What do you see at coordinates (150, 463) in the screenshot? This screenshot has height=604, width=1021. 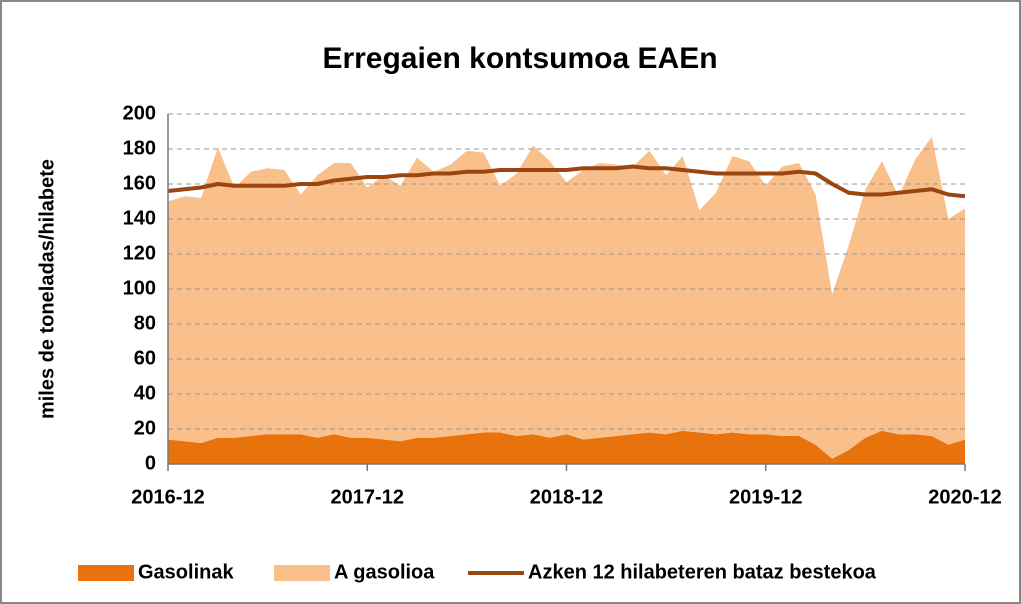 I see `y-tick-label: 0` at bounding box center [150, 463].